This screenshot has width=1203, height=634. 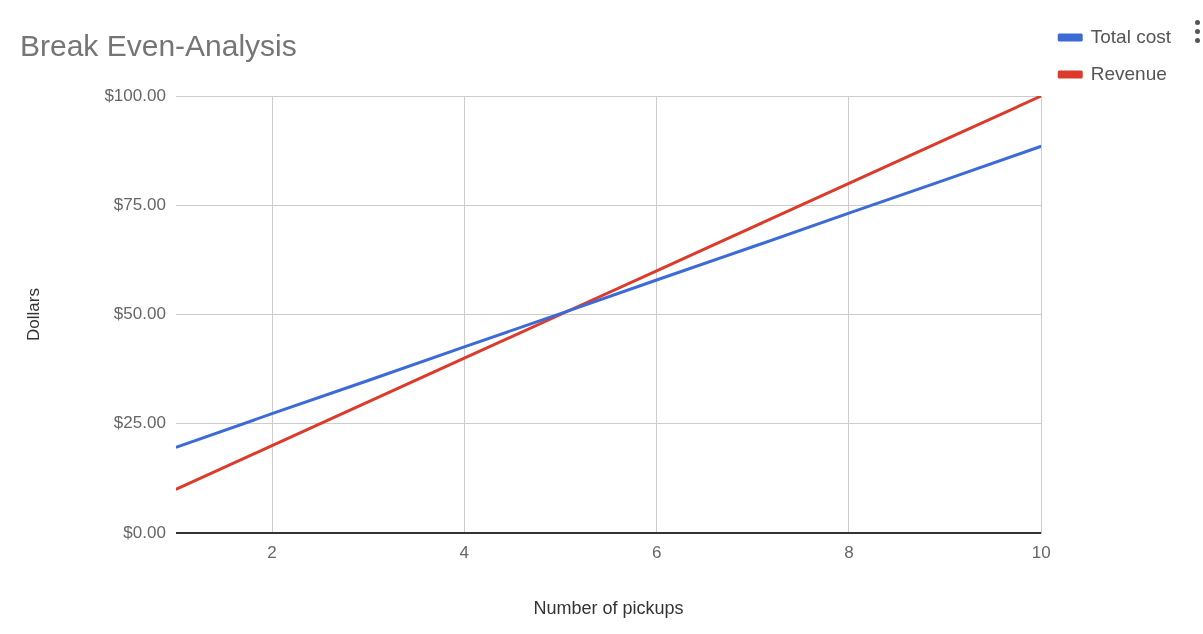 What do you see at coordinates (144, 532) in the screenshot?
I see `y-tick-label: $0.00` at bounding box center [144, 532].